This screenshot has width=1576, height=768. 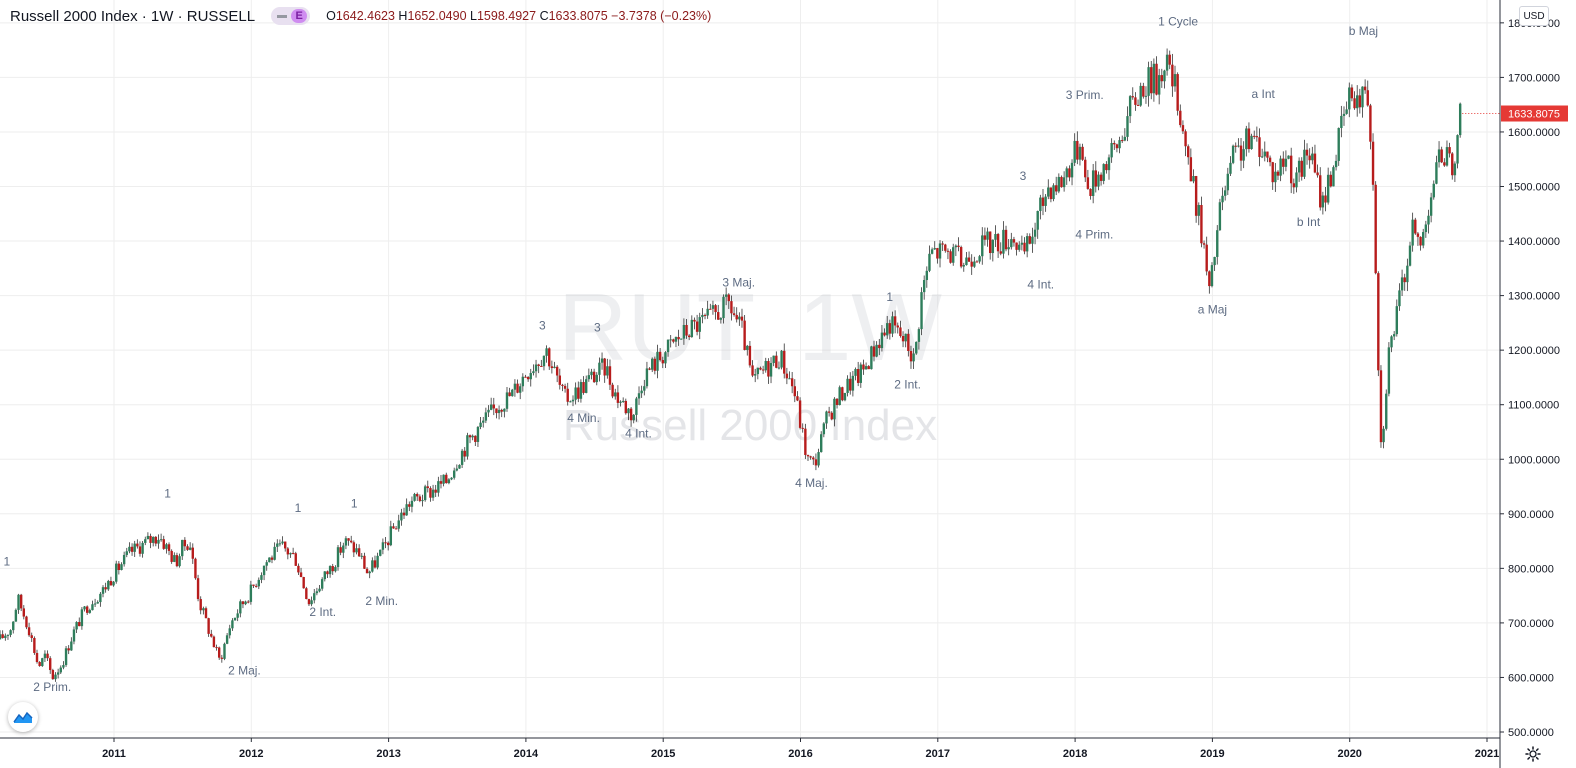 What do you see at coordinates (1040, 285) in the screenshot?
I see `wave-label: 4 Int.` at bounding box center [1040, 285].